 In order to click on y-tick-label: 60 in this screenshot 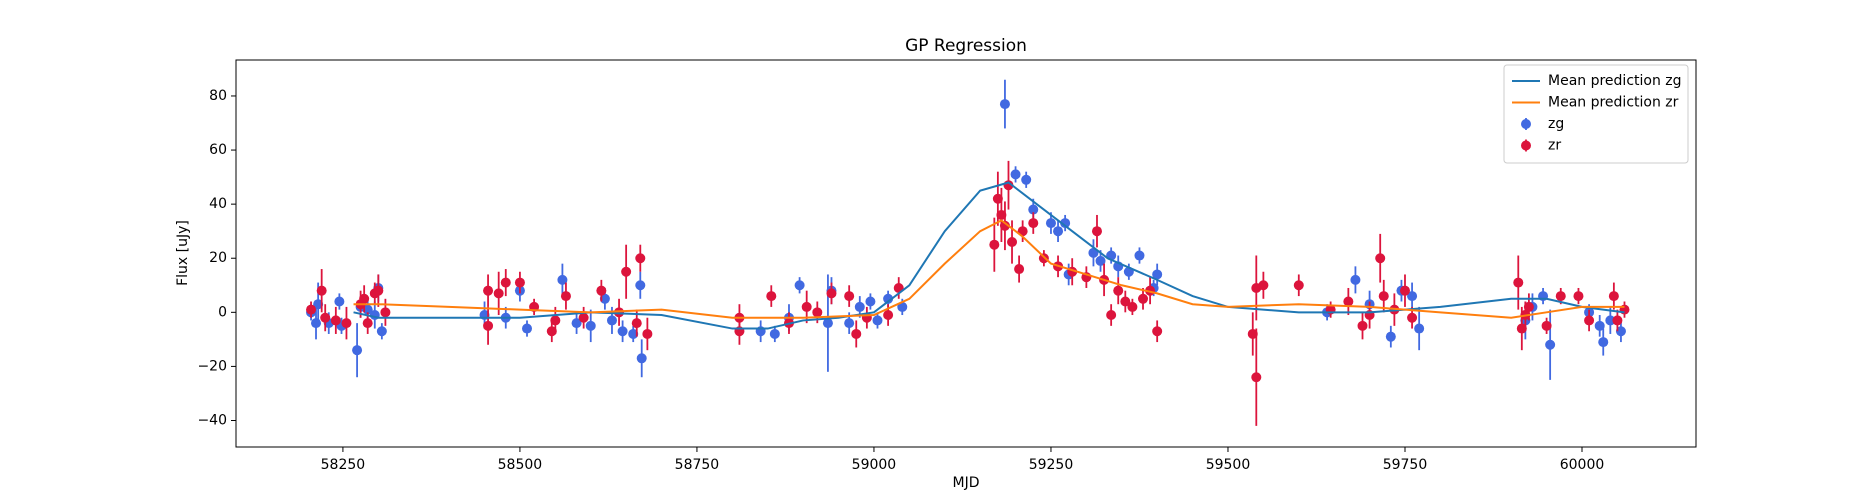, I will do `click(218, 150)`.